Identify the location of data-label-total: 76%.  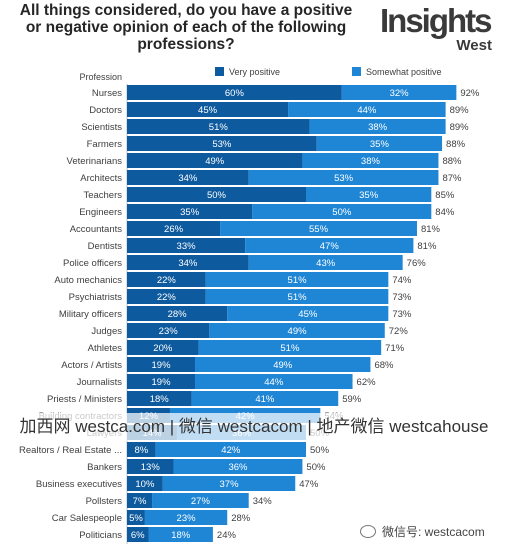
(417, 263).